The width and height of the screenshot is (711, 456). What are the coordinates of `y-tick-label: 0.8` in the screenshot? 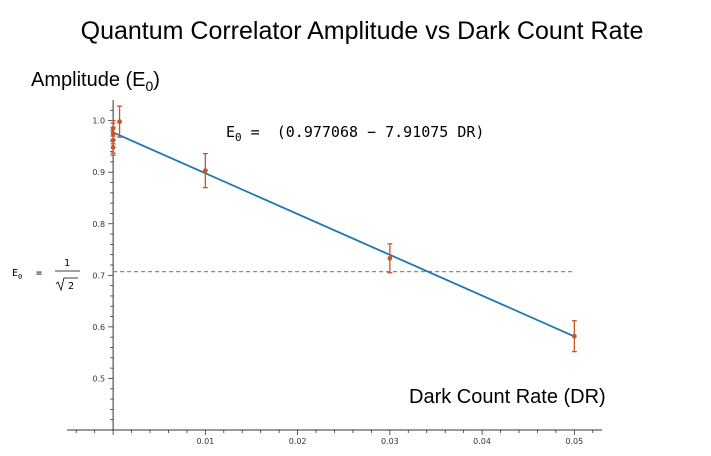 It's located at (98, 224).